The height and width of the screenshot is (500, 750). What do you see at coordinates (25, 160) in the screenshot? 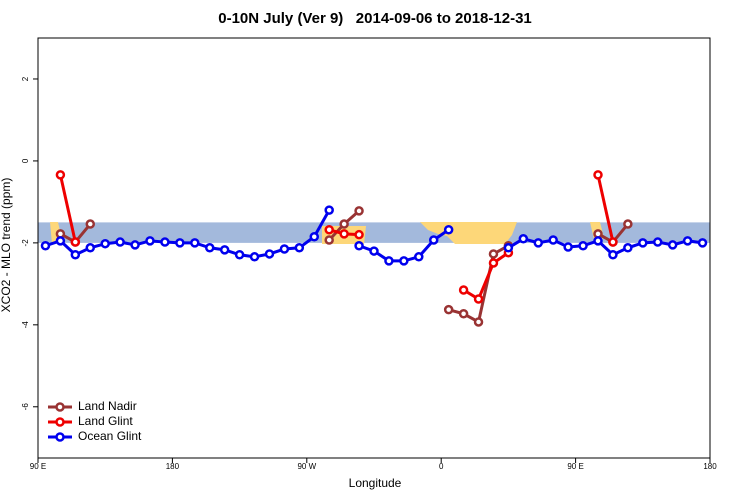
I see `y-tick-label: 0` at bounding box center [25, 160].